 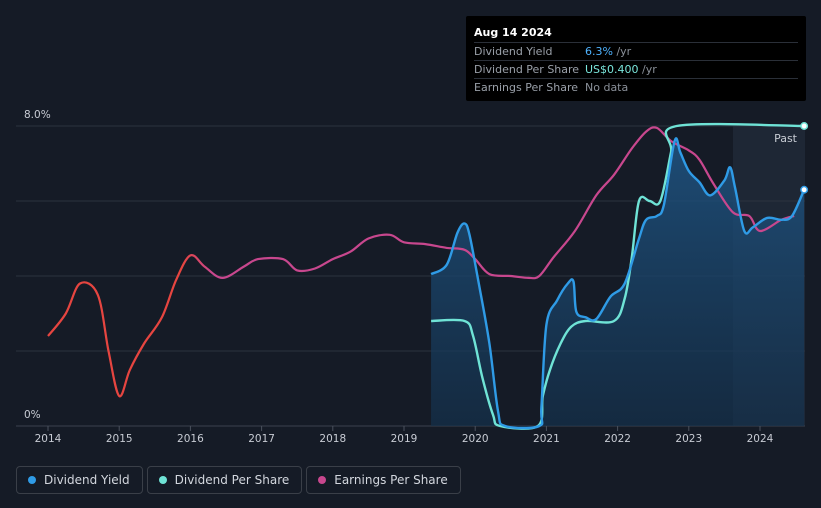 What do you see at coordinates (527, 69) in the screenshot?
I see `tooltip-label: Dividend Per Share` at bounding box center [527, 69].